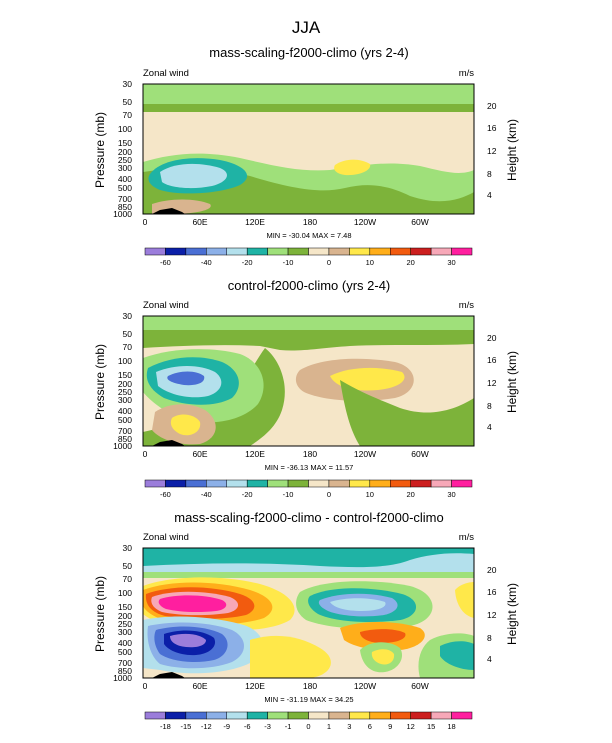 The image size is (612, 743). What do you see at coordinates (286, 686) in the screenshot?
I see `panel-3-x-ticks: 0 60E 120E 180 120W 60W` at bounding box center [286, 686].